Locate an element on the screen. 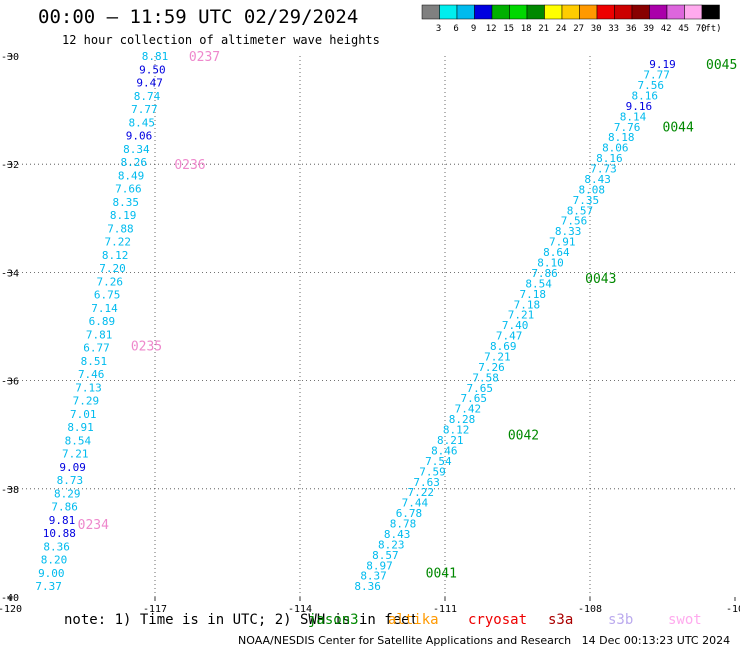 The image size is (740, 650). wave-height-value: 8.16 is located at coordinates (645, 95).